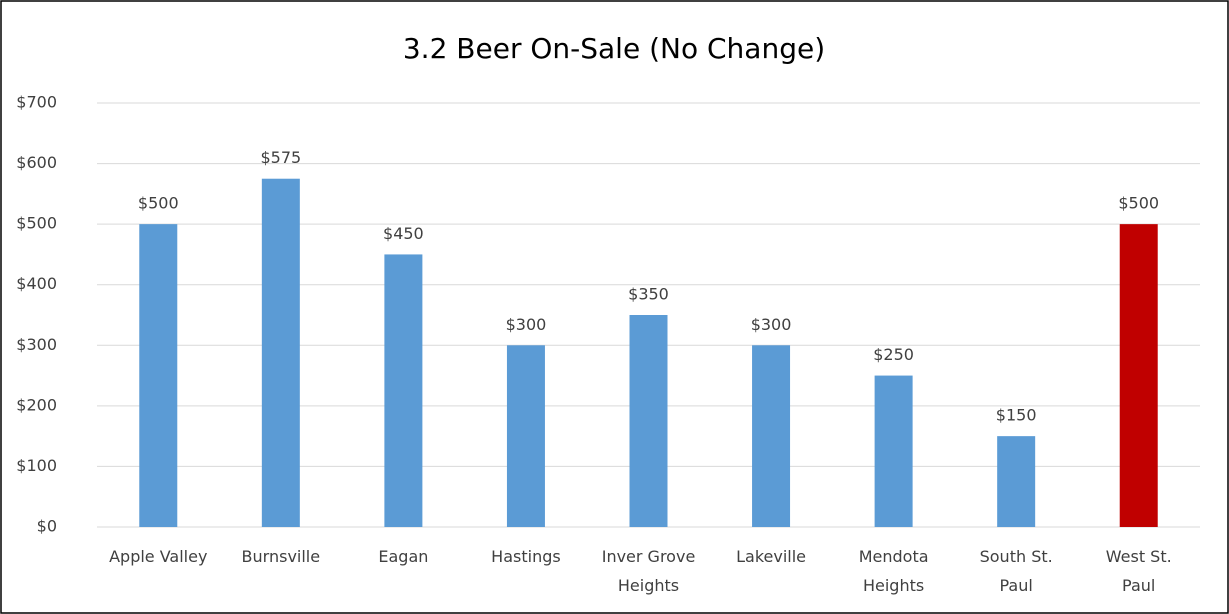 This screenshot has height=614, width=1229. I want to click on data-label: $250, so click(893, 354).